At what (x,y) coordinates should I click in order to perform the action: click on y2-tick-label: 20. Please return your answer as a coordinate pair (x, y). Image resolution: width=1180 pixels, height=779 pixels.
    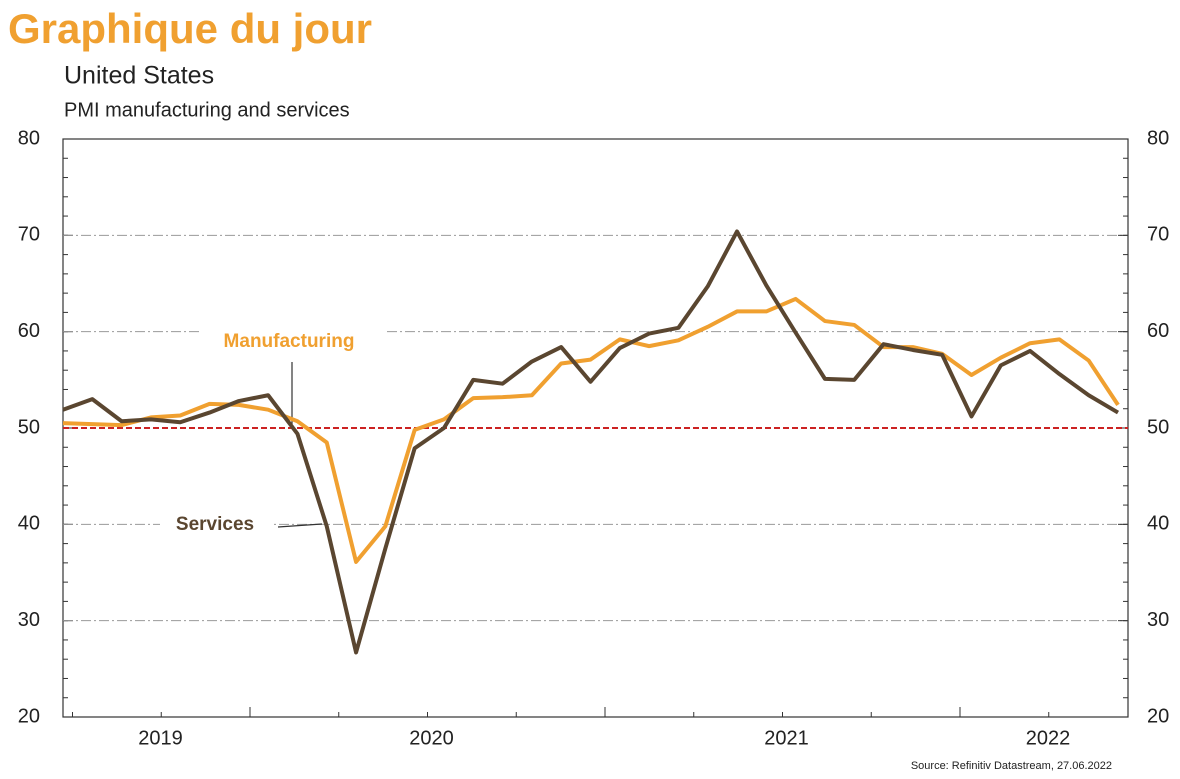
    Looking at the image, I should click on (1158, 716).